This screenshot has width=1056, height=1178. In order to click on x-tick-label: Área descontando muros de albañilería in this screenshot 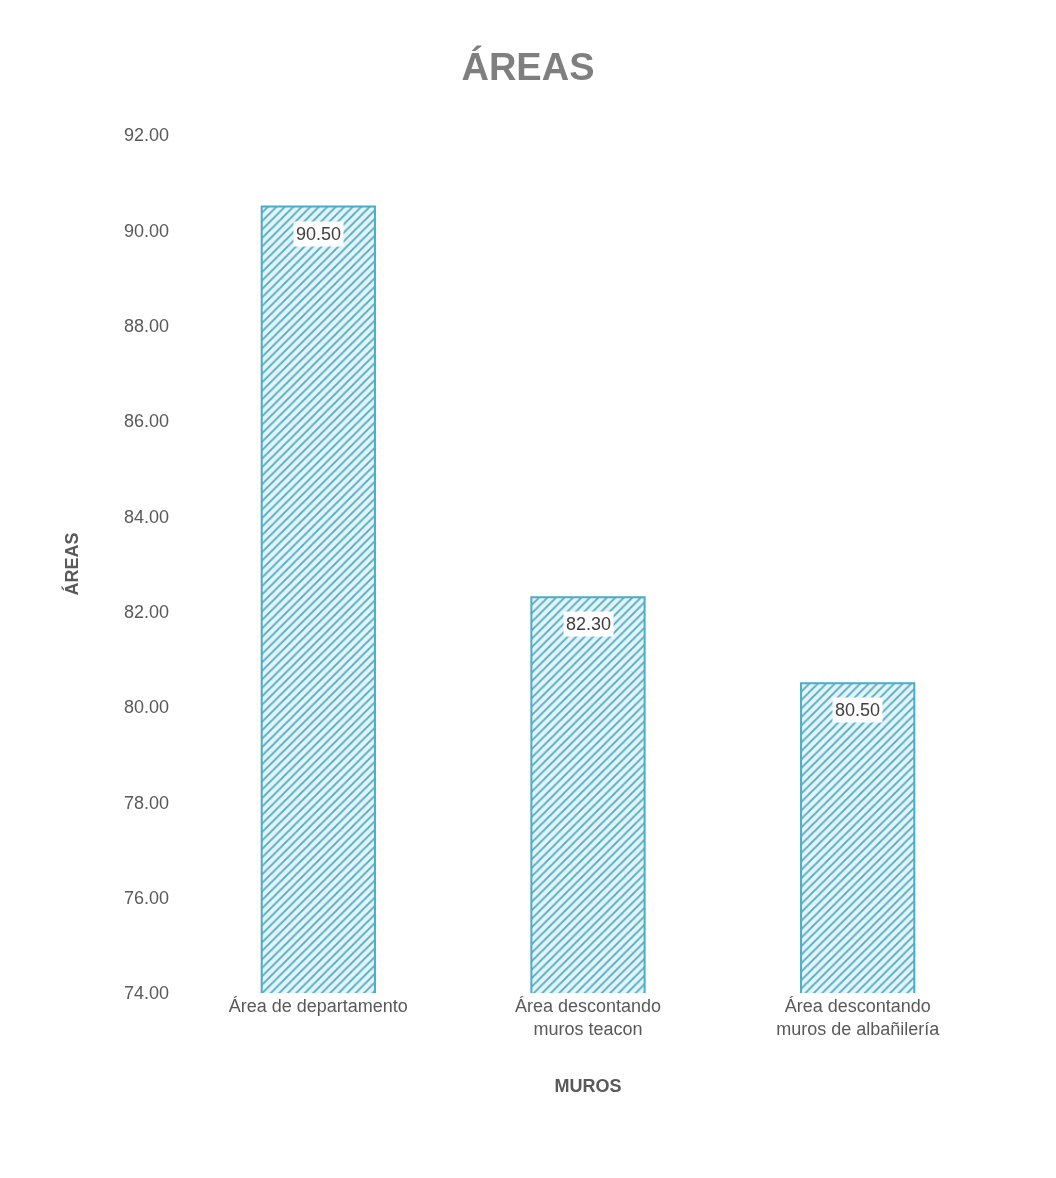, I will do `click(858, 1018)`.